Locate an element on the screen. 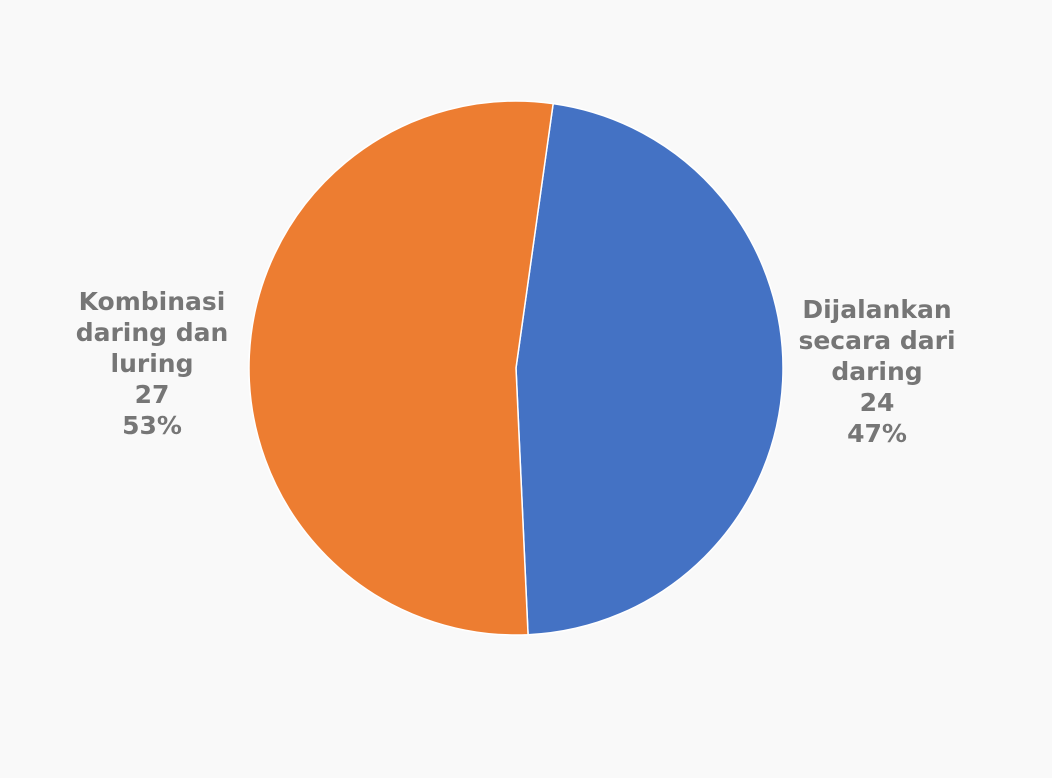  slice-label-line-1: daring dan is located at coordinates (152, 332).